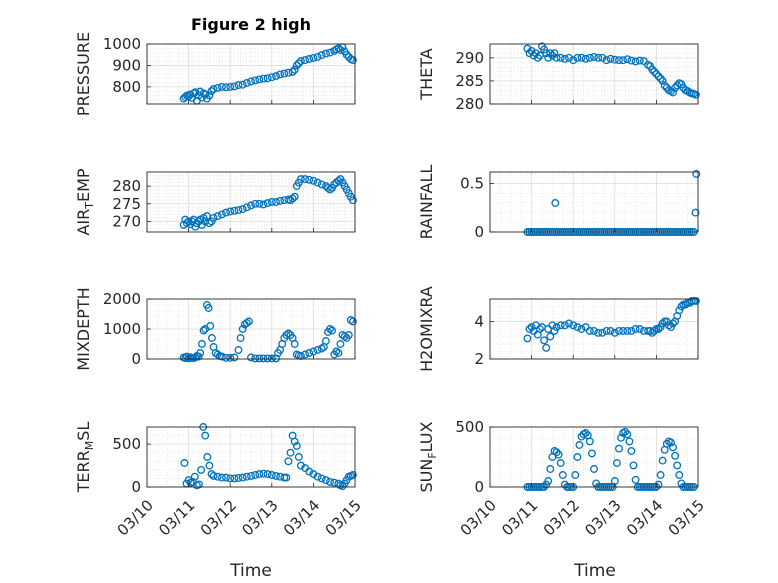  Describe the element at coordinates (85, 458) in the screenshot. I see `y-axis-label: TERRMSL` at that location.